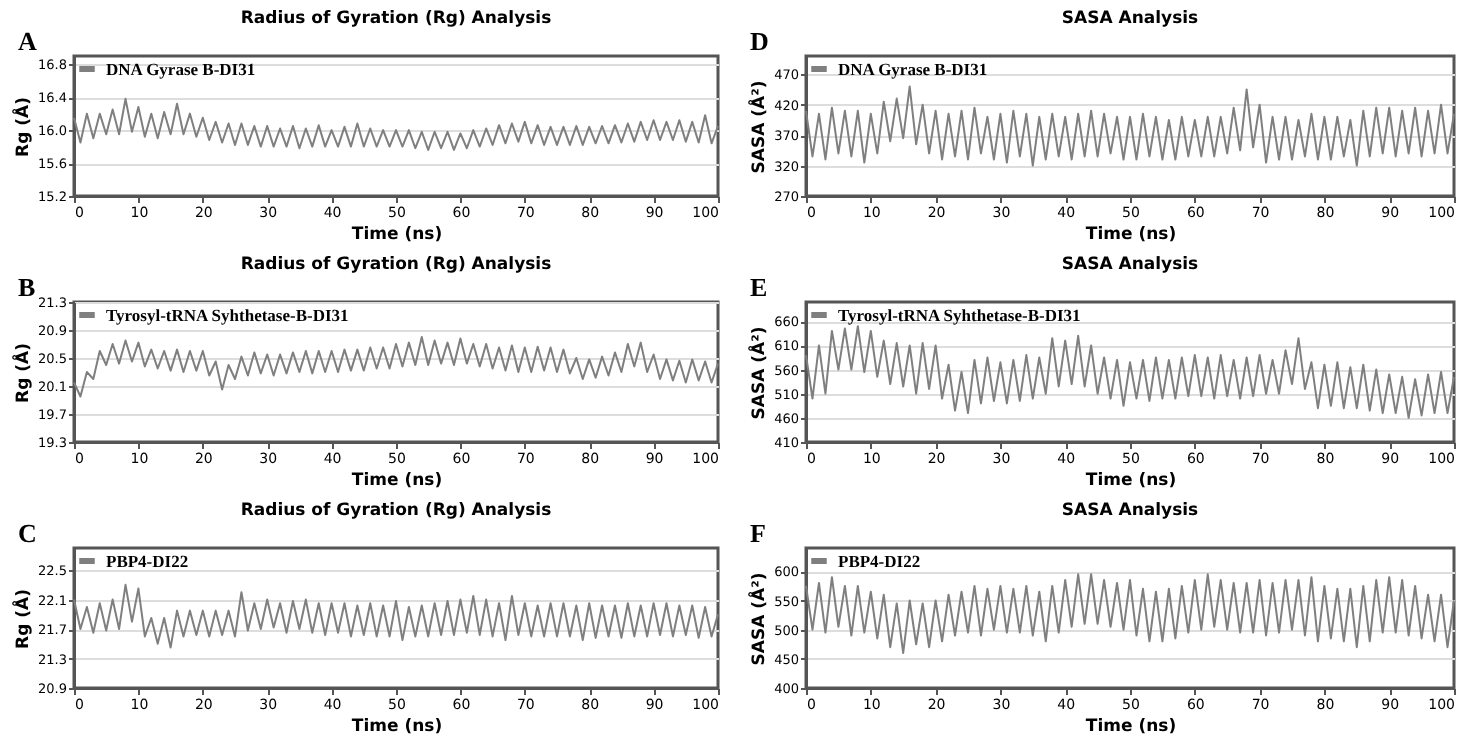  Describe the element at coordinates (27, 287) in the screenshot. I see `text: B` at that location.